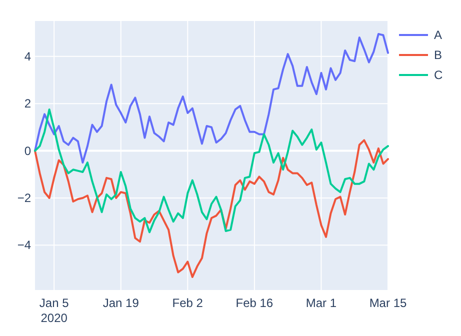  I want to click on y-tick-label: 4, so click(28, 56).